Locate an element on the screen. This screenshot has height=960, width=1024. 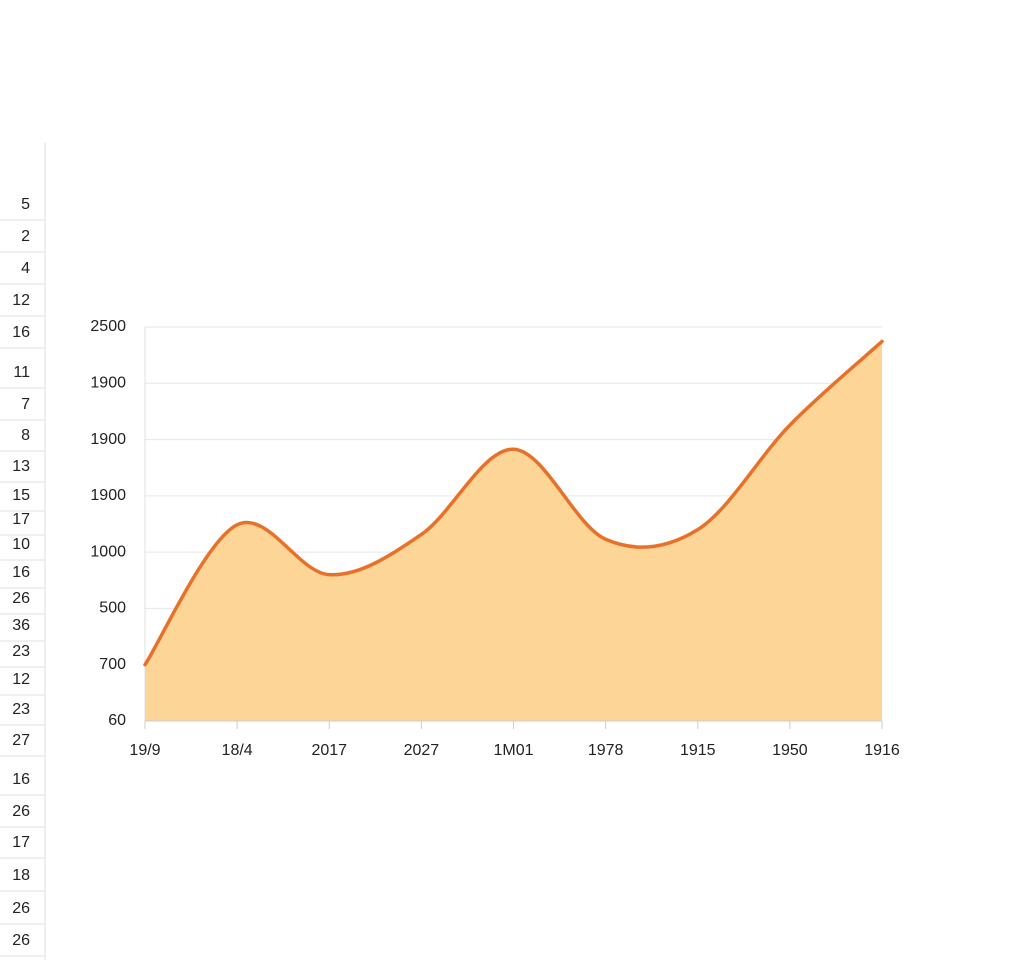
x-tick-label: 1950 is located at coordinates (790, 750).